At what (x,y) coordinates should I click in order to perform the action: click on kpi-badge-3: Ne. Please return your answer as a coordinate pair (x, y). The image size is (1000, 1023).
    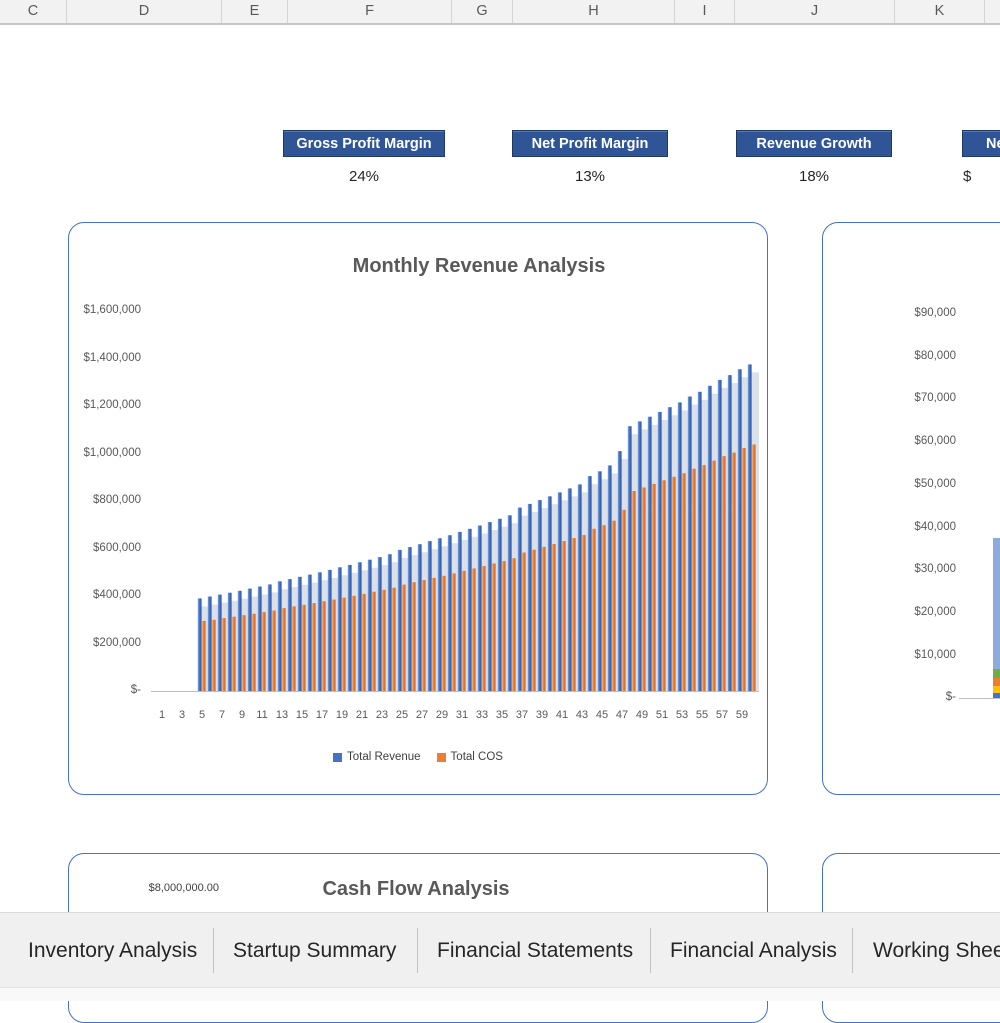
    Looking at the image, I should click on (981, 143).